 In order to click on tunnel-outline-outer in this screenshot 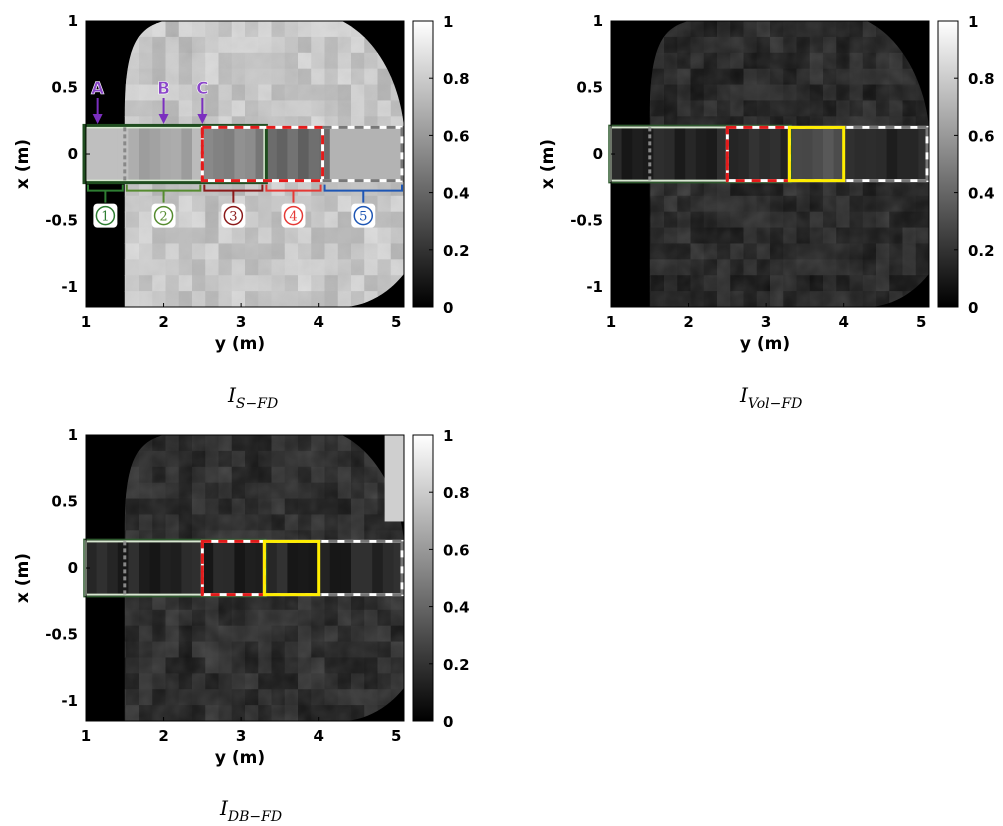, I will do `click(175, 568)`.